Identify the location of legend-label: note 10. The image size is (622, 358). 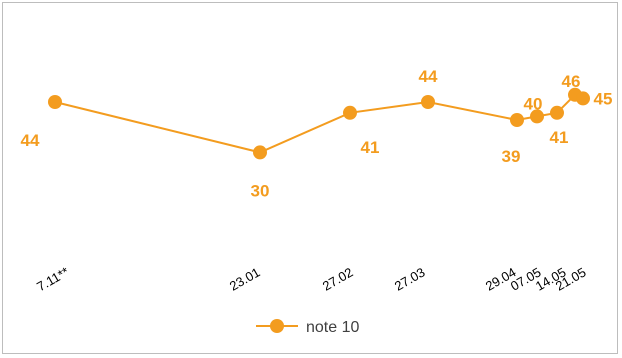
(332, 327).